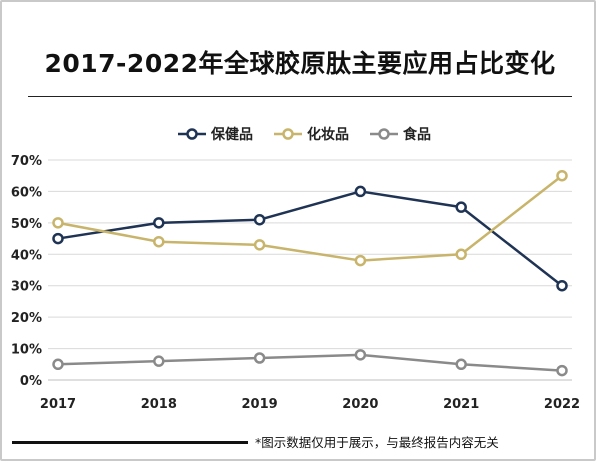 Image resolution: width=600 pixels, height=465 pixels. What do you see at coordinates (360, 404) in the screenshot?
I see `x-tick-label: 2020` at bounding box center [360, 404].